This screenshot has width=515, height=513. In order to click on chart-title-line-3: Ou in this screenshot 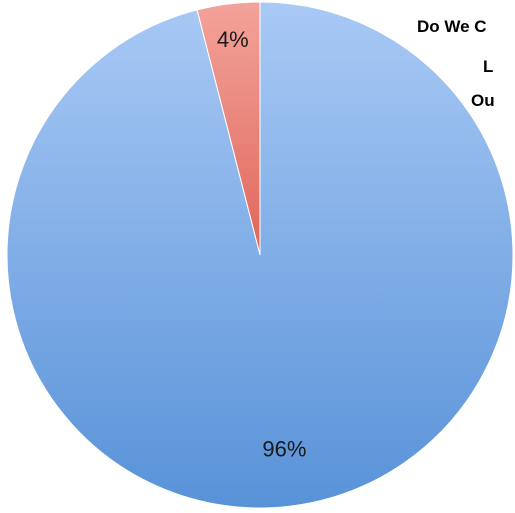, I will do `click(483, 100)`.